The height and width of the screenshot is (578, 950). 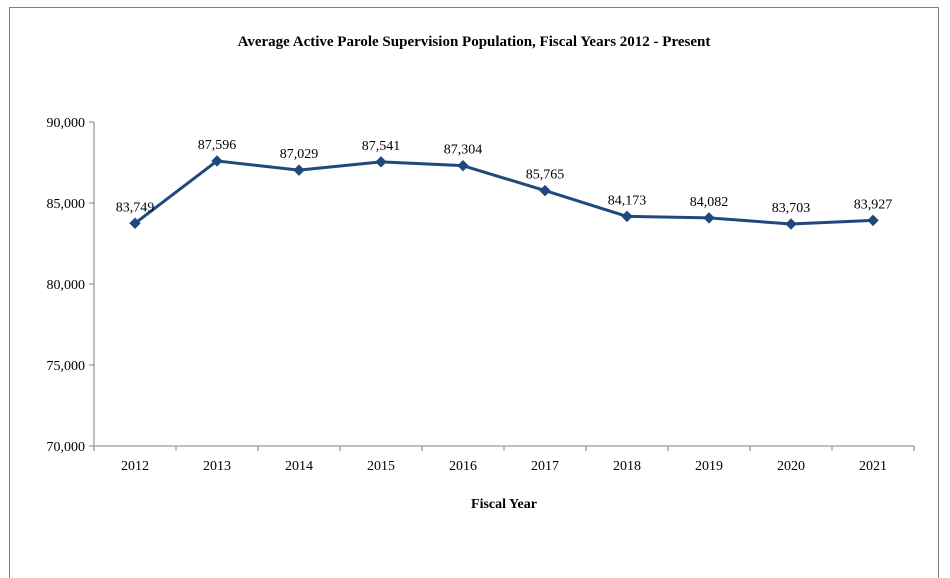 I want to click on data-label: 87,541, so click(x=381, y=146).